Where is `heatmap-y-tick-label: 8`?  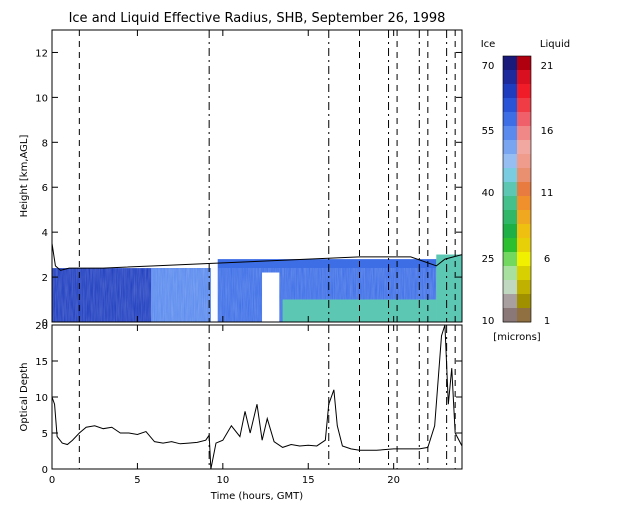
heatmap-y-tick-label: 8 is located at coordinates (45, 143).